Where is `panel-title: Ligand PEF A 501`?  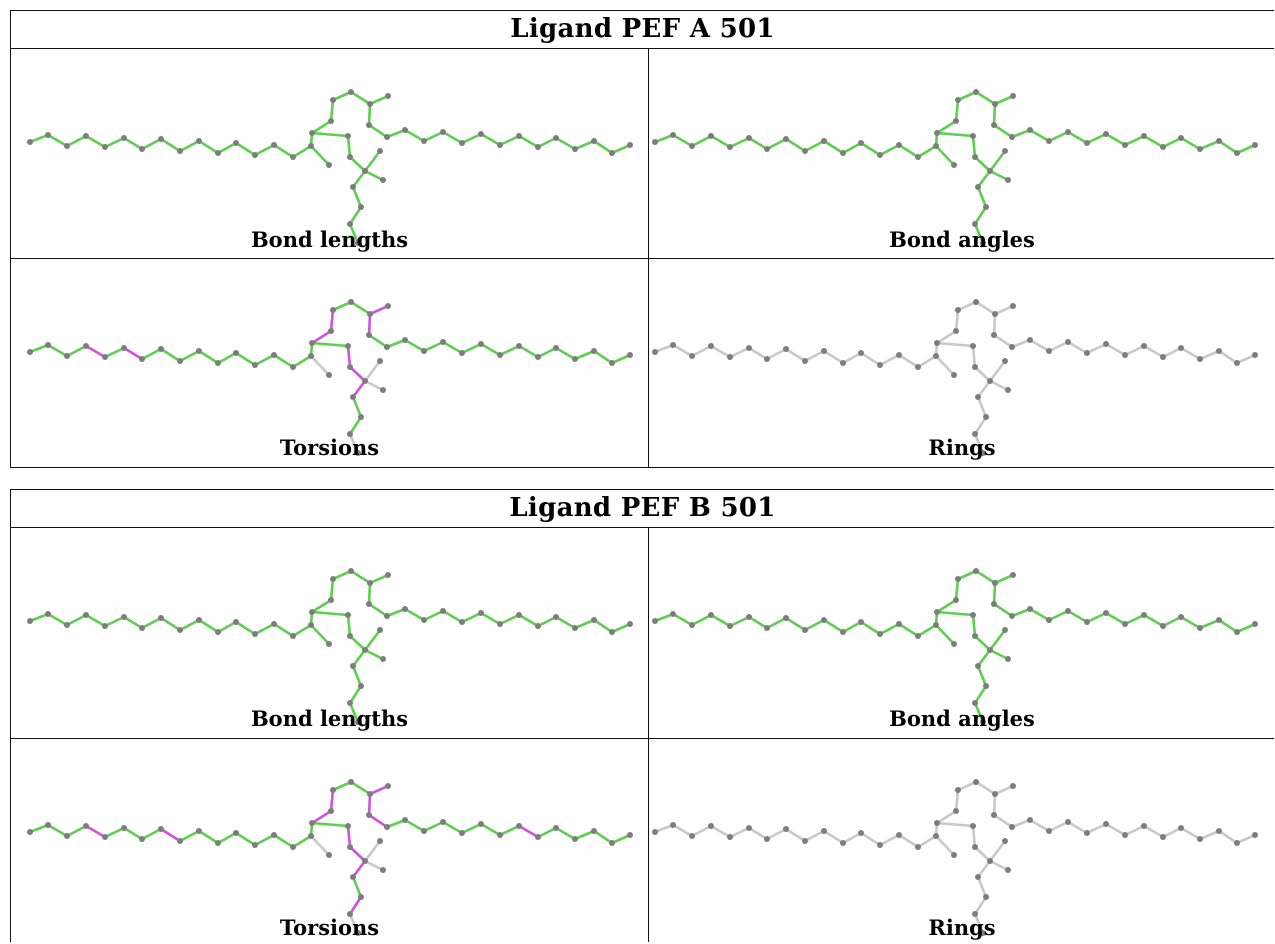
panel-title: Ligand PEF A 501 is located at coordinates (642, 30).